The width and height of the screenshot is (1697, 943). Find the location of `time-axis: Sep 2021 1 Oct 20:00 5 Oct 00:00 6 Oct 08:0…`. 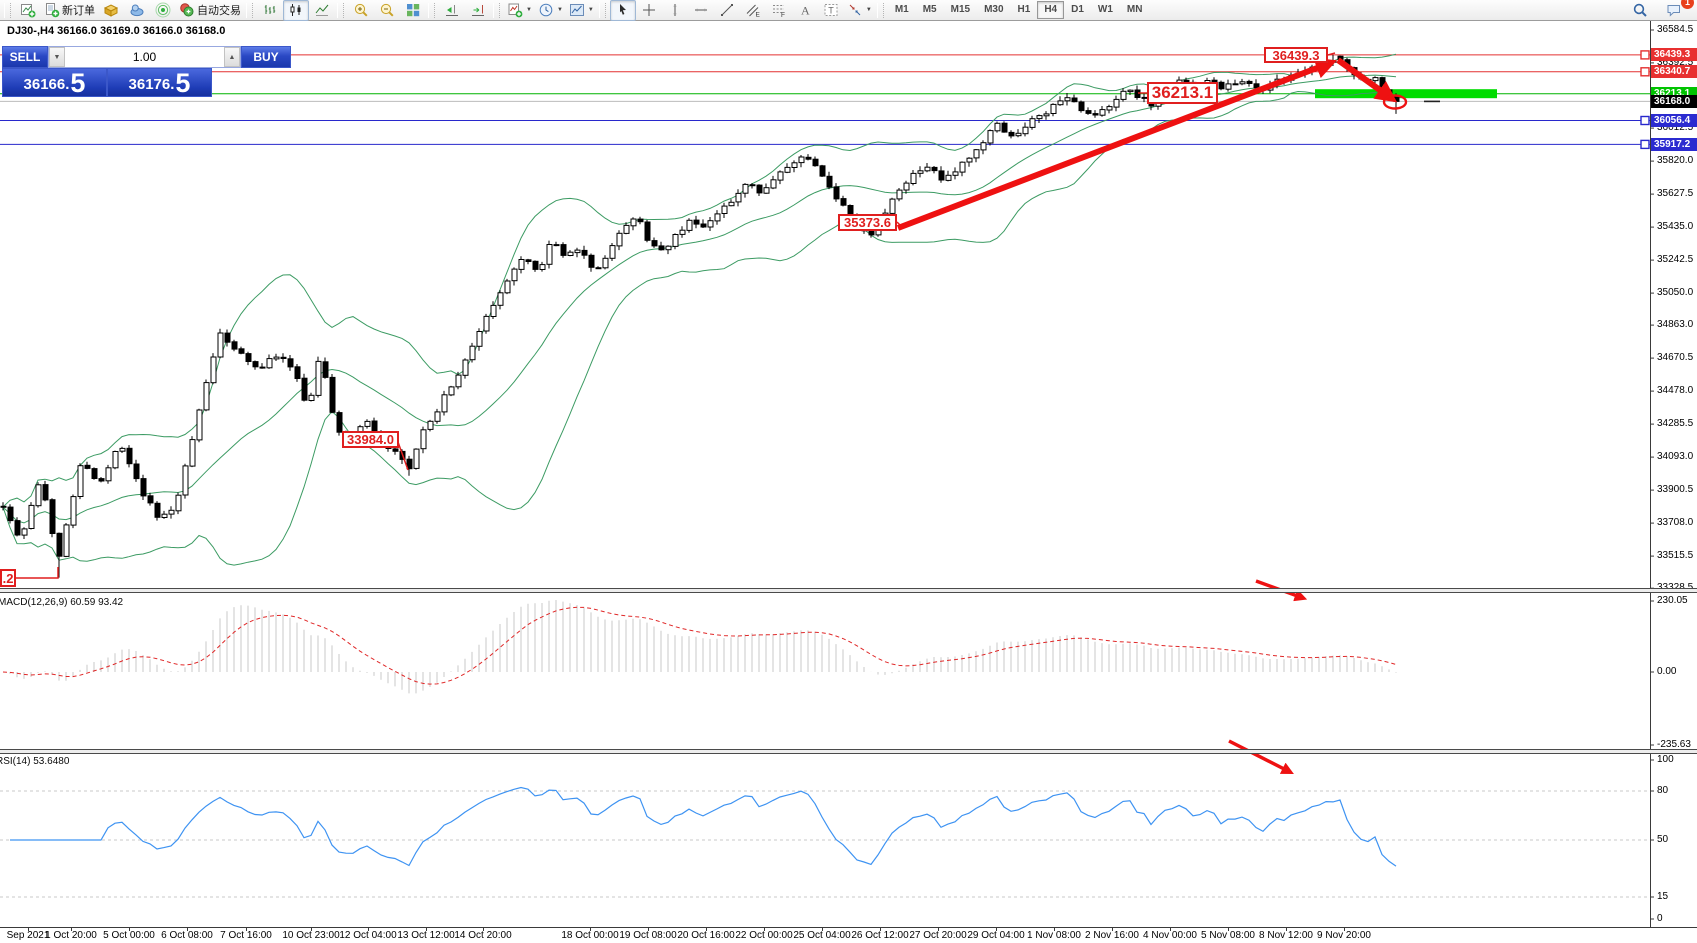

time-axis: Sep 2021 1 Oct 20:00 5 Oct 00:00 6 Oct 08:0… is located at coordinates (848, 935).